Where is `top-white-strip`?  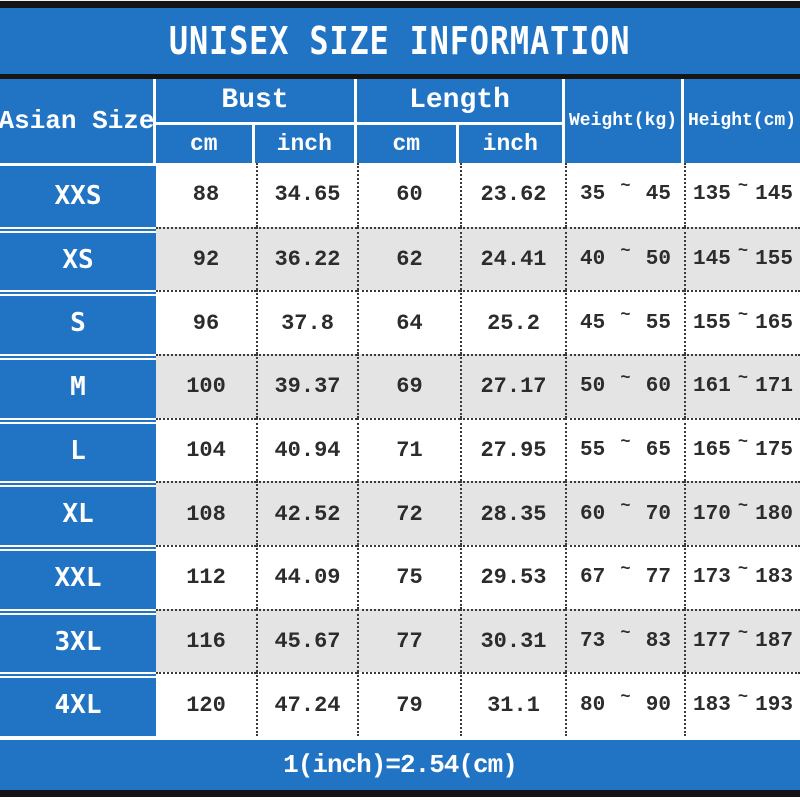 top-white-strip is located at coordinates (400, 0).